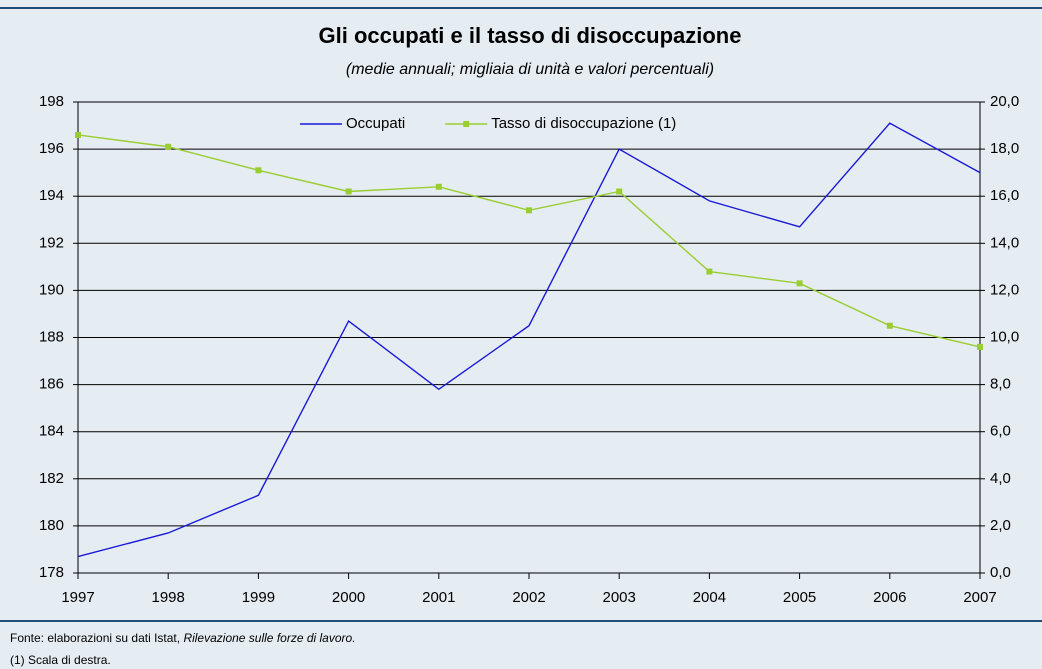  I want to click on x-tick-label: 2007, so click(979, 597).